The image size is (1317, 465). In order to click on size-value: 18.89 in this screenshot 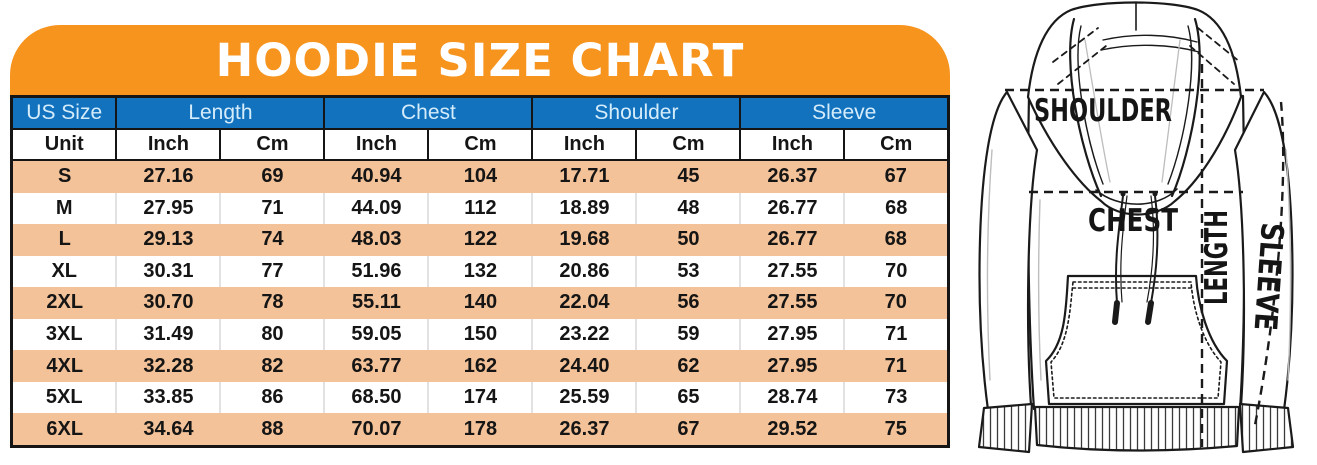, I will do `click(584, 208)`.